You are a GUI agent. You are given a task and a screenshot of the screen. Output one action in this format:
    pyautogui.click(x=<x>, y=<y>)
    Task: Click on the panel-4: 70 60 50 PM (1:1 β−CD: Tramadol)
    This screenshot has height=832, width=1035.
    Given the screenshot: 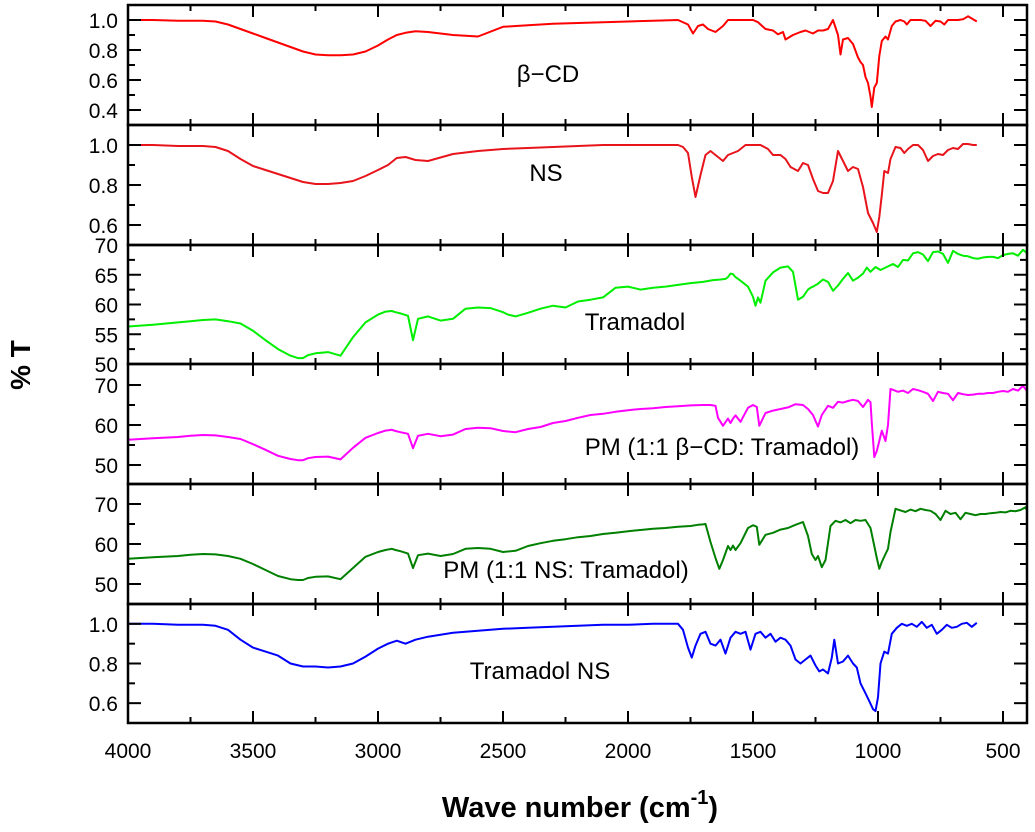 What is the action you would take?
    pyautogui.click(x=562, y=424)
    